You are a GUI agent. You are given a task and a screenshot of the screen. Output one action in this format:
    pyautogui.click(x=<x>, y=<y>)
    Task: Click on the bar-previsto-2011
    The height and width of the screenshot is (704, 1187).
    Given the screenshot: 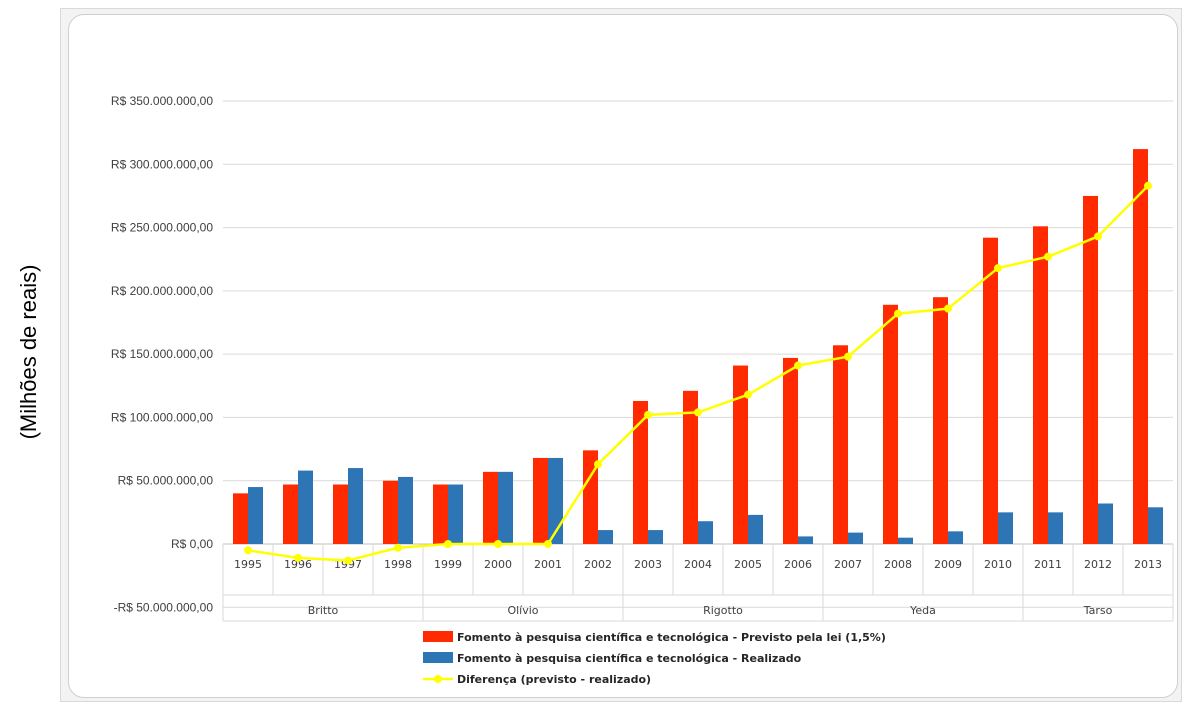 What is the action you would take?
    pyautogui.click(x=1040, y=385)
    